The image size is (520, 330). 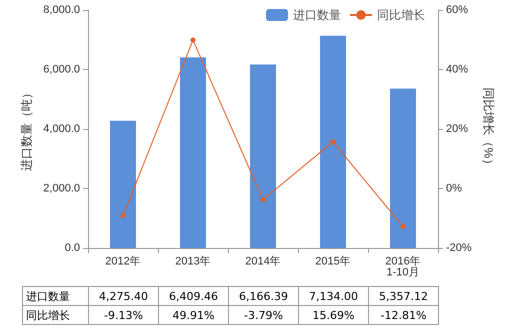 I want to click on y-tick-label: 8,000.0, so click(x=61, y=10).